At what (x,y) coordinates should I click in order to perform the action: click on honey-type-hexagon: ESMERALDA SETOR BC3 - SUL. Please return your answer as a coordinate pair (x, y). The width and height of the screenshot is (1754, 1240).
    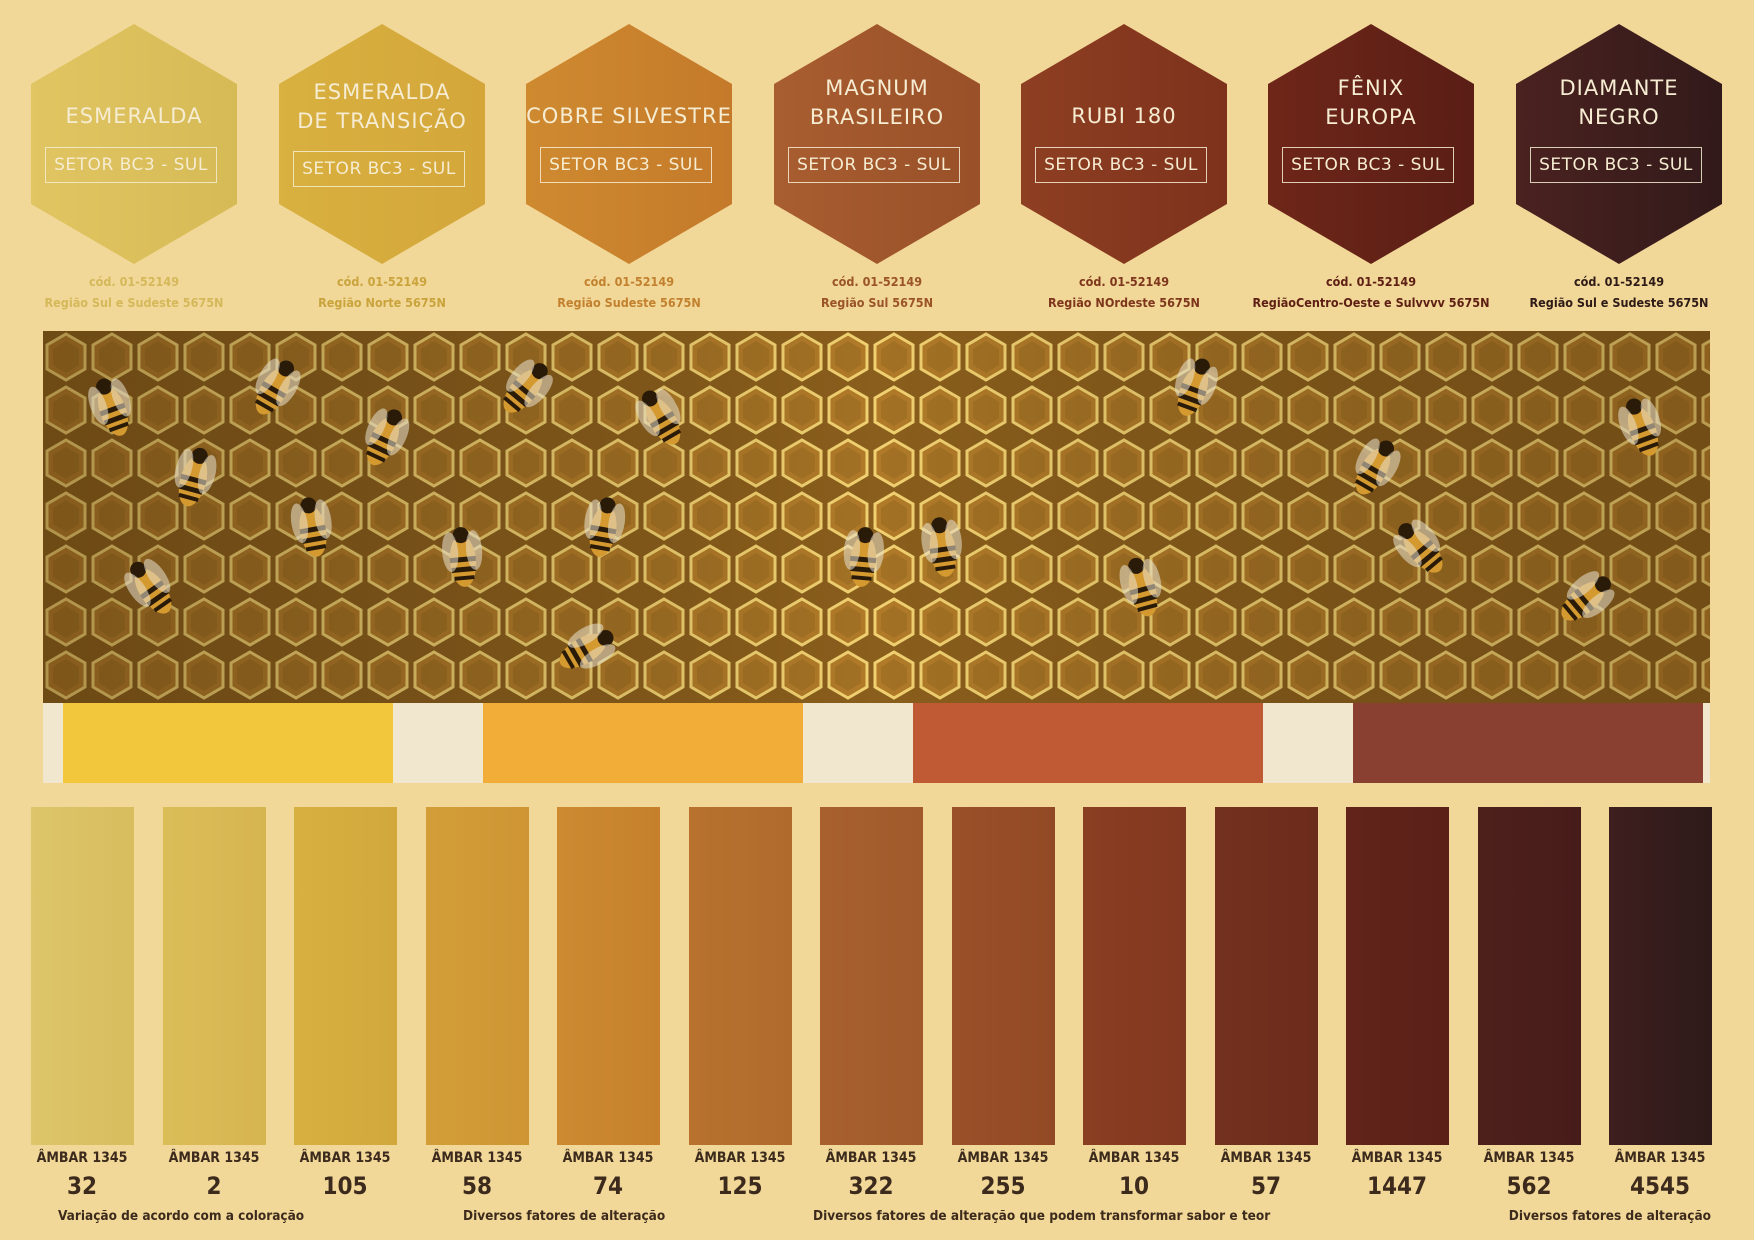
    Looking at the image, I should click on (134, 144).